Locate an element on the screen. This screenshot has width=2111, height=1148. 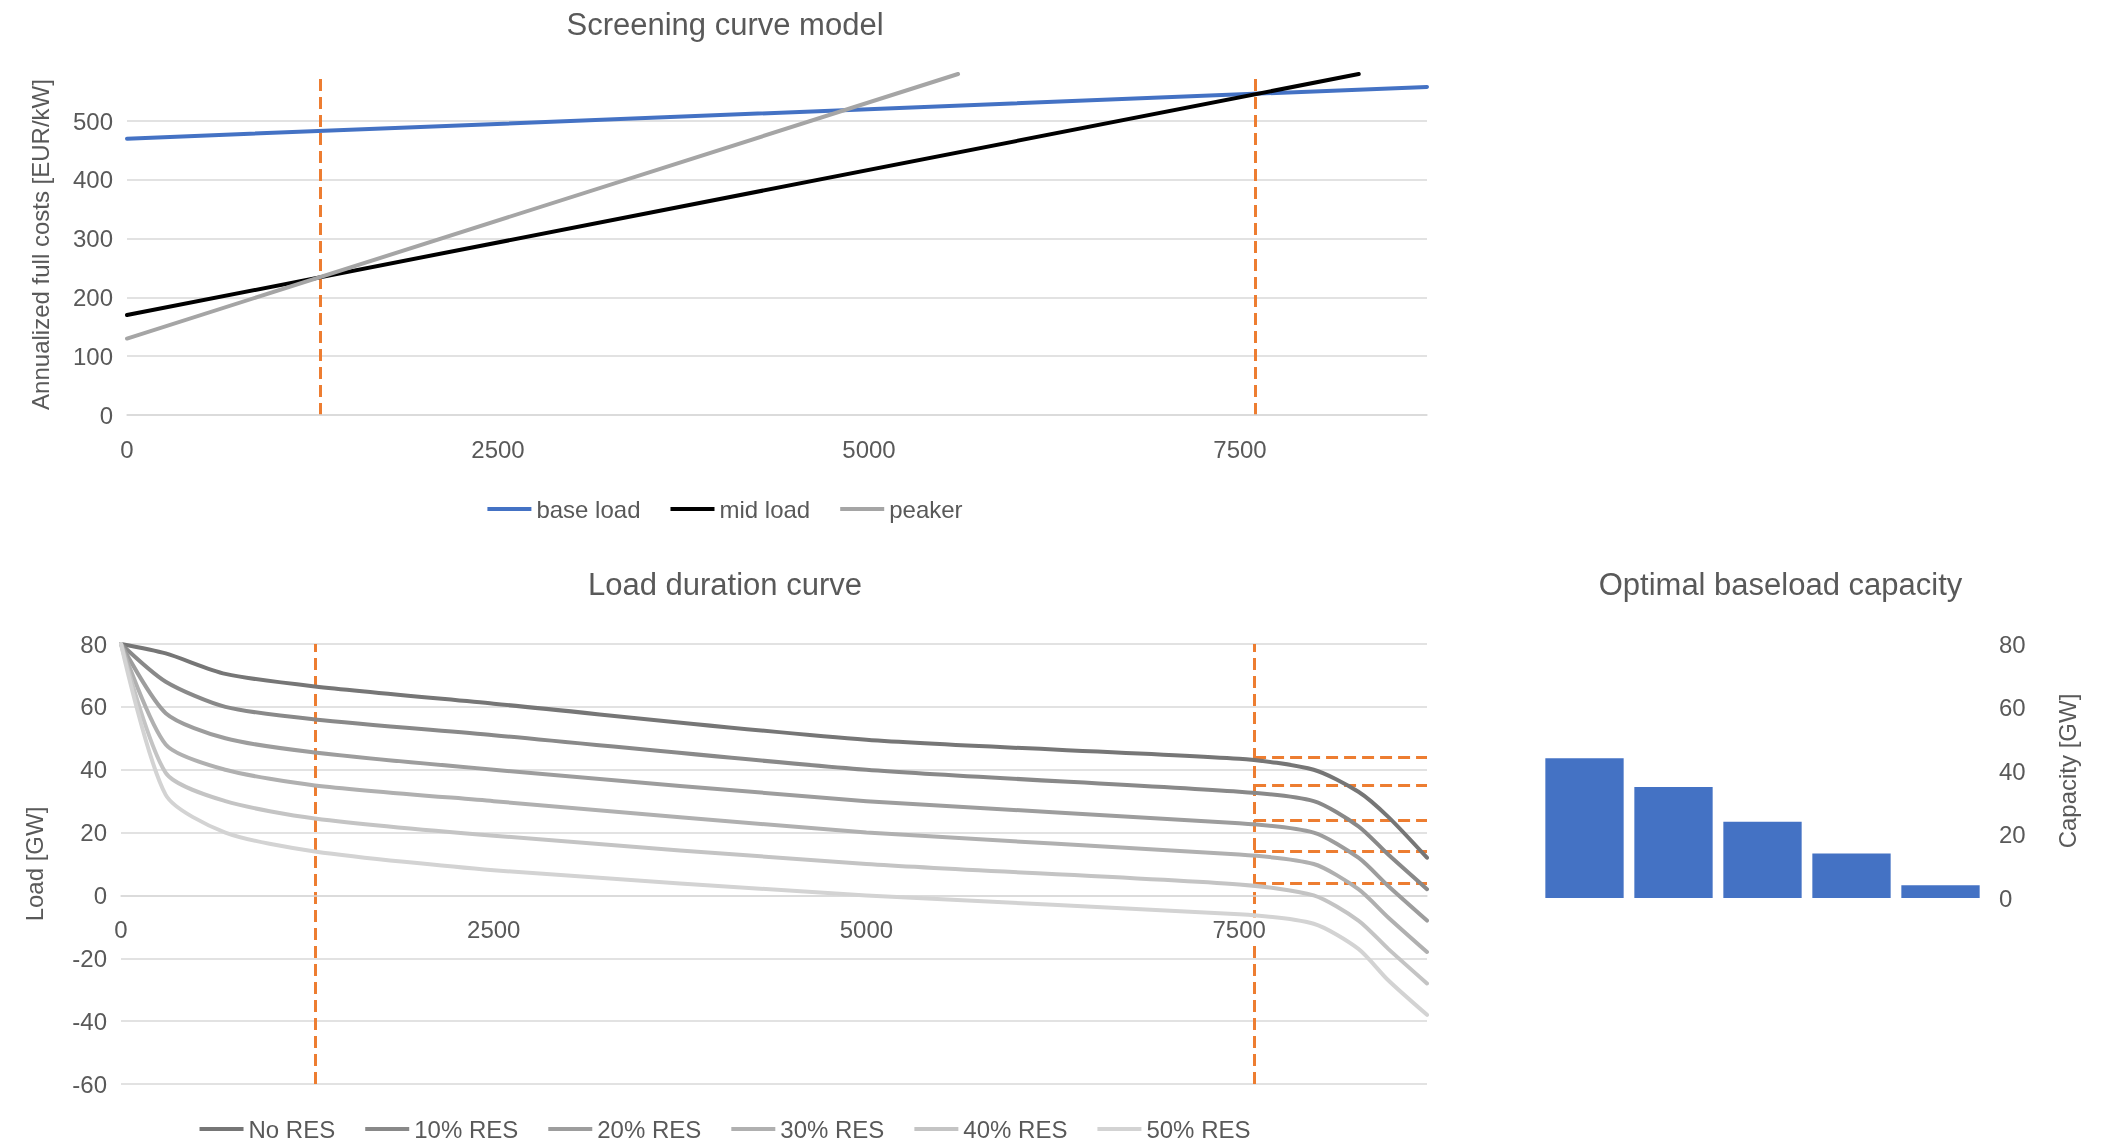
legend-label: 30% RES is located at coordinates (832, 1129).